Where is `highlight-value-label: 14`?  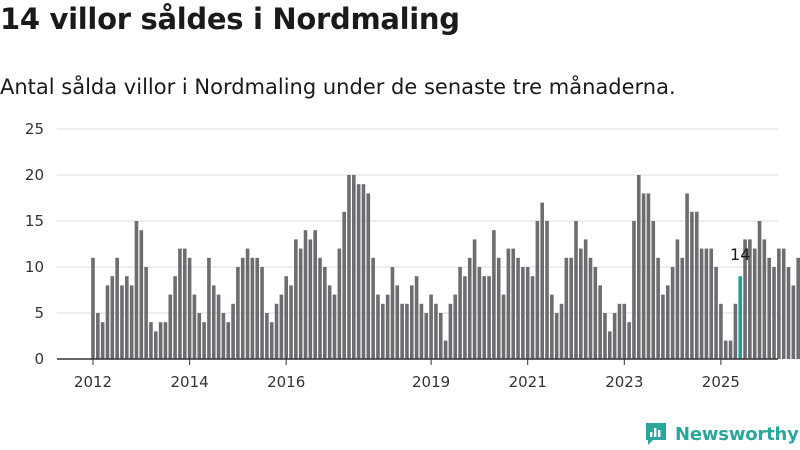
highlight-value-label: 14 is located at coordinates (740, 254).